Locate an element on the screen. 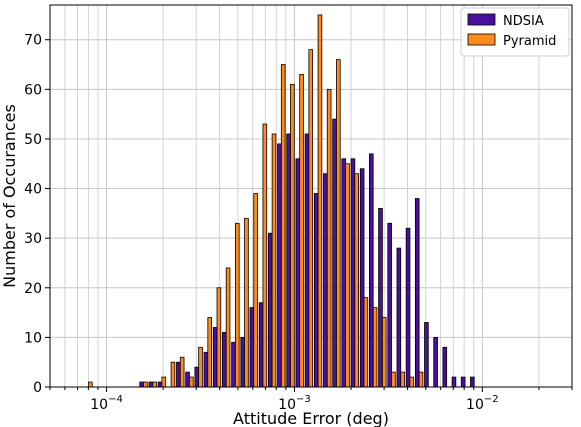 This screenshot has height=427, width=581. y-tick-label: 20 is located at coordinates (33, 289).